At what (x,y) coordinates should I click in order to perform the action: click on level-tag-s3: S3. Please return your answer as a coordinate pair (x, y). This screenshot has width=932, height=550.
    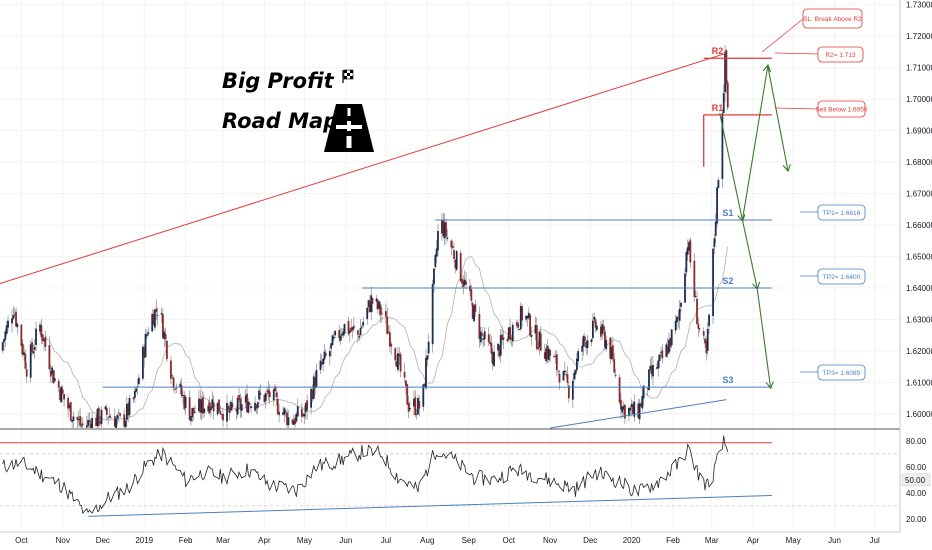
    Looking at the image, I should click on (727, 380).